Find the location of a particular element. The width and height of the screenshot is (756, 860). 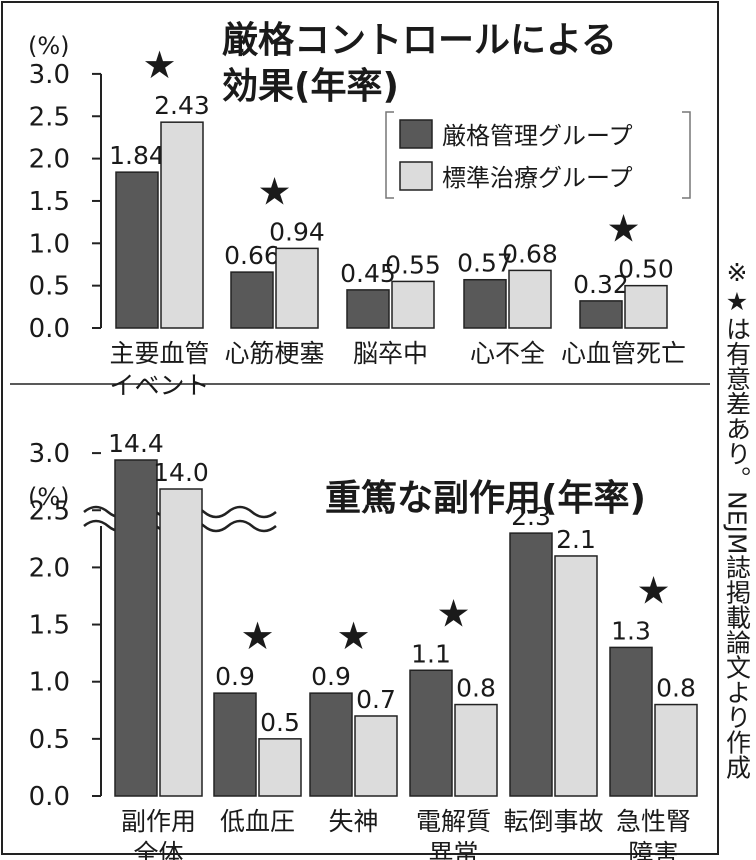

chart-title: 効果(年率) is located at coordinates (310, 86).